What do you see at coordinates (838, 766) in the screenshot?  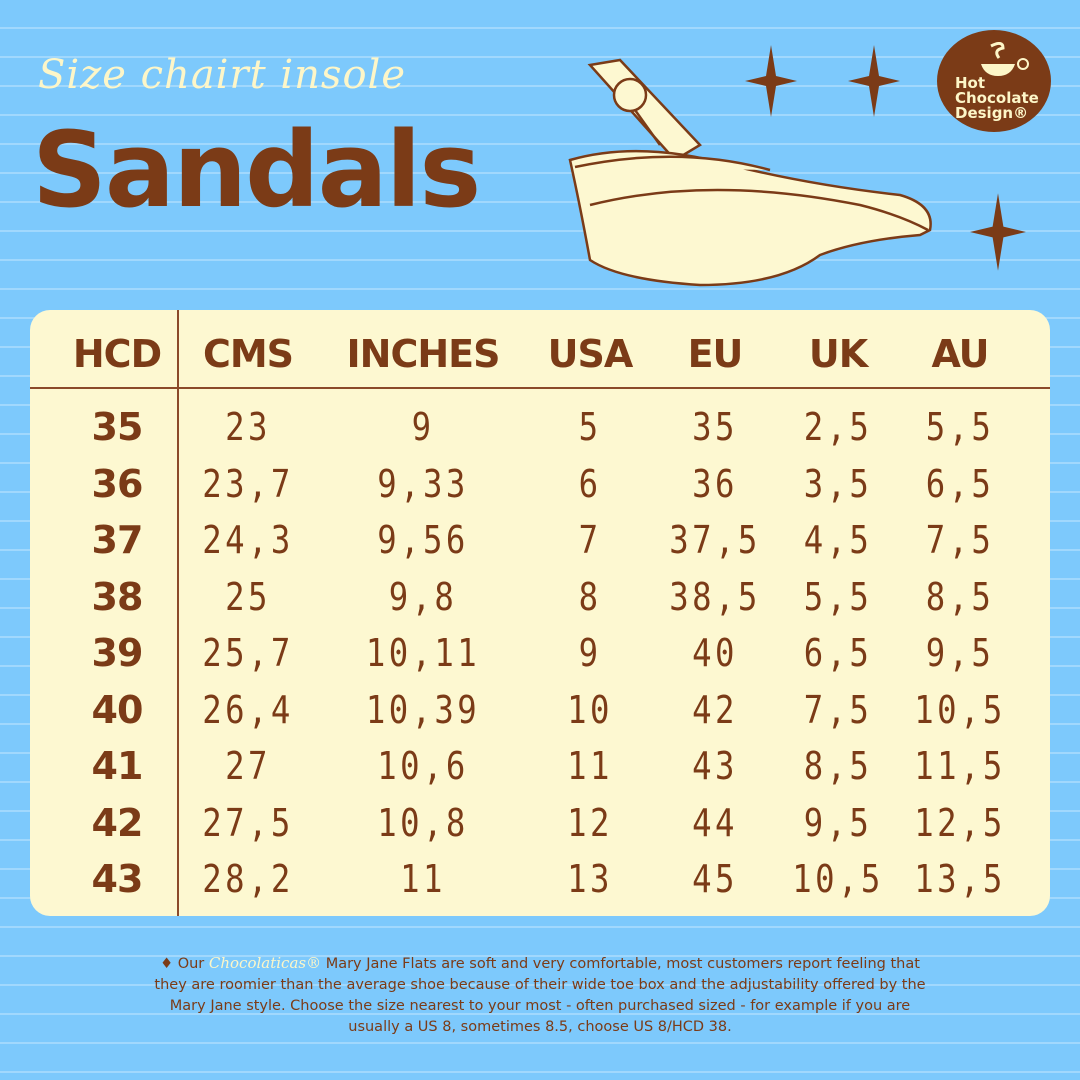 I see `table-cell-uk: 8,5` at bounding box center [838, 766].